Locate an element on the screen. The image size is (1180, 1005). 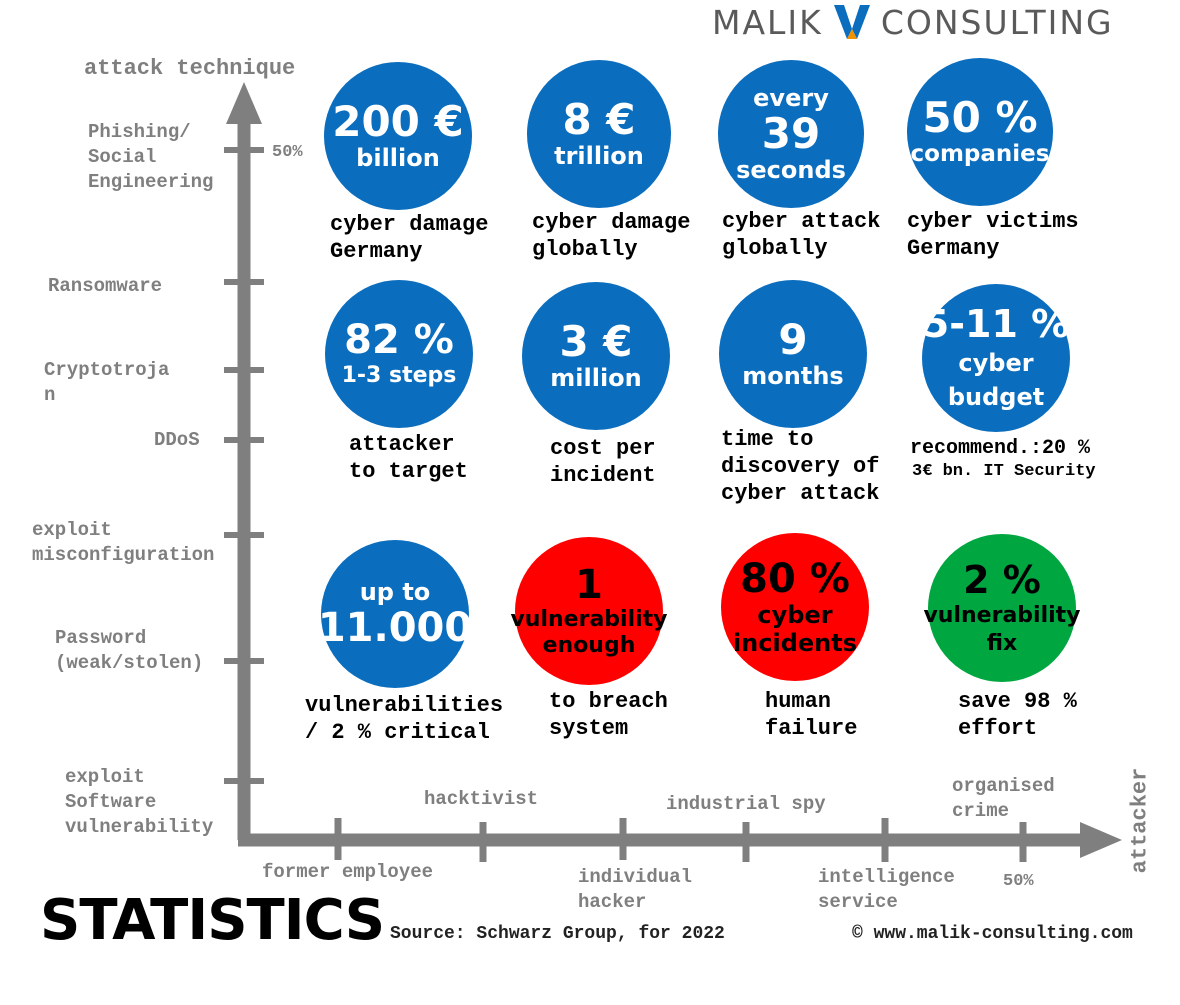
stat-unit: companies is located at coordinates (980, 154).